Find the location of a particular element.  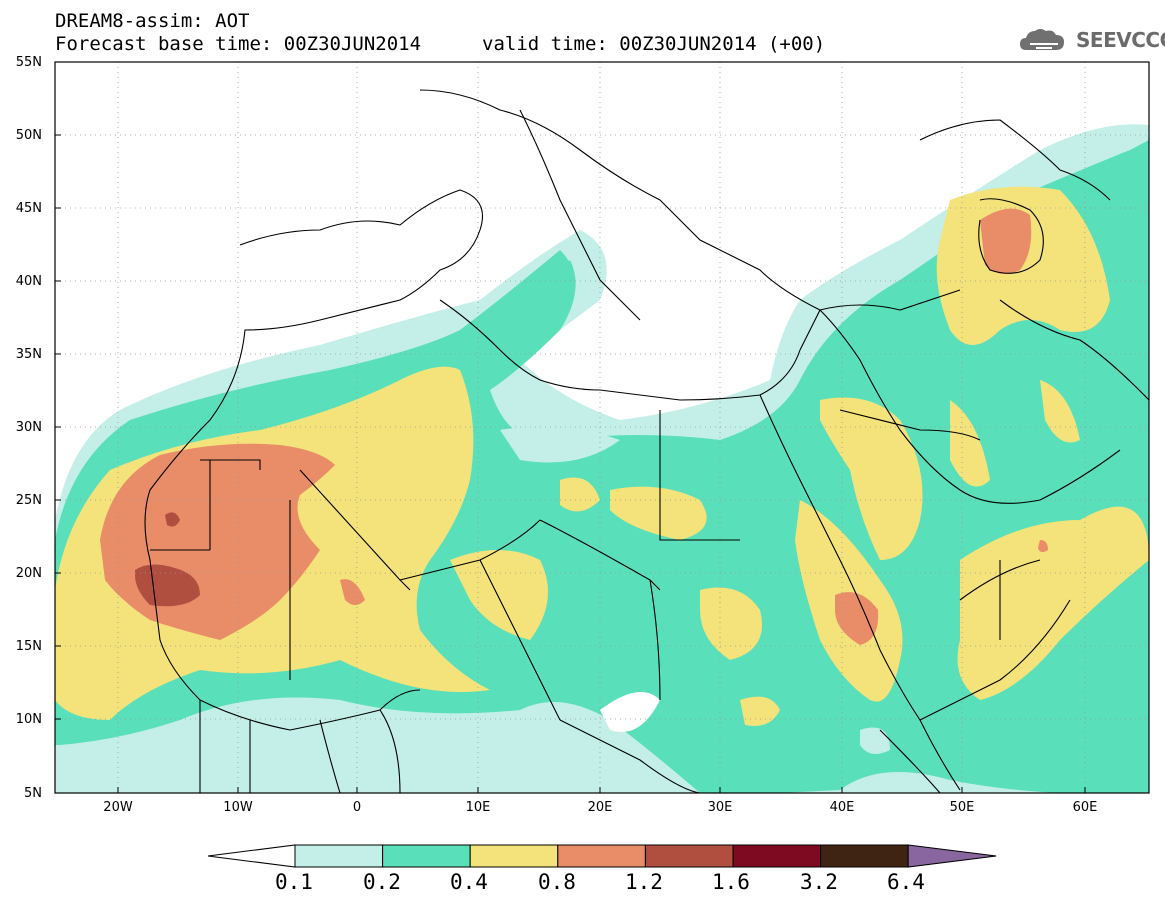

colorbar-label: 1.6 is located at coordinates (731, 882).